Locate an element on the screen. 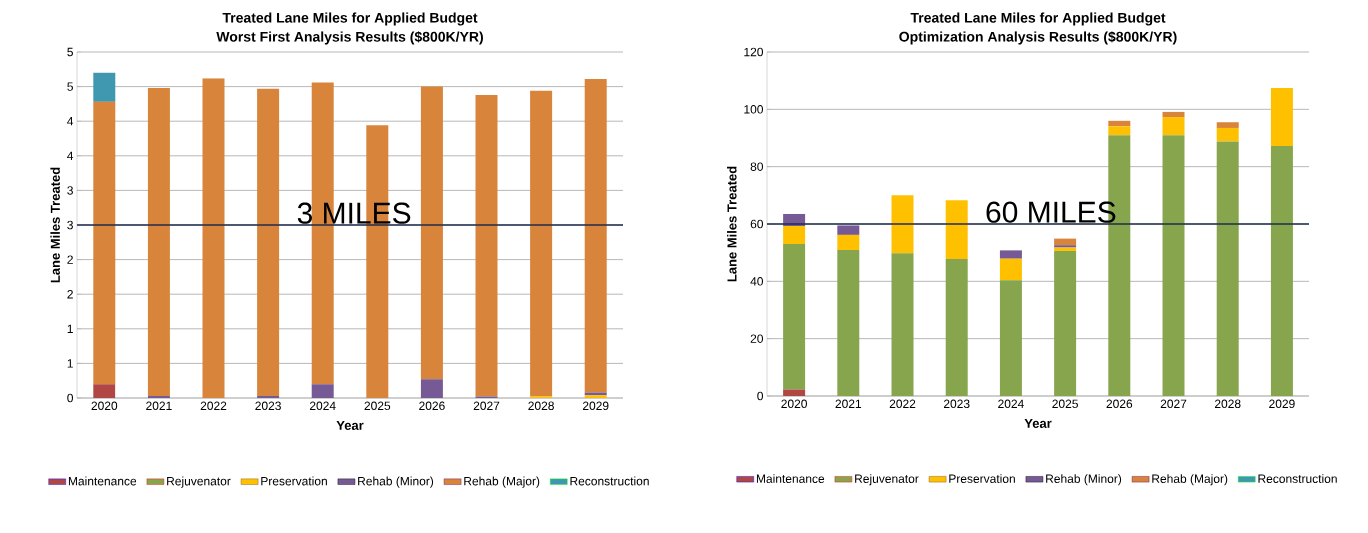 This screenshot has width=1368, height=533. y-tick-label: 120 is located at coordinates (754, 52).